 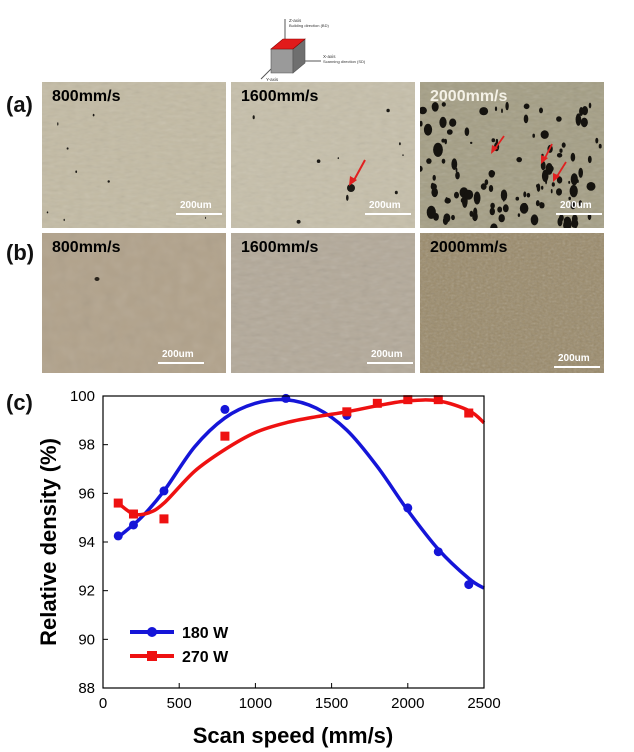 I want to click on speed-label: 2000mm/s, so click(x=469, y=247).